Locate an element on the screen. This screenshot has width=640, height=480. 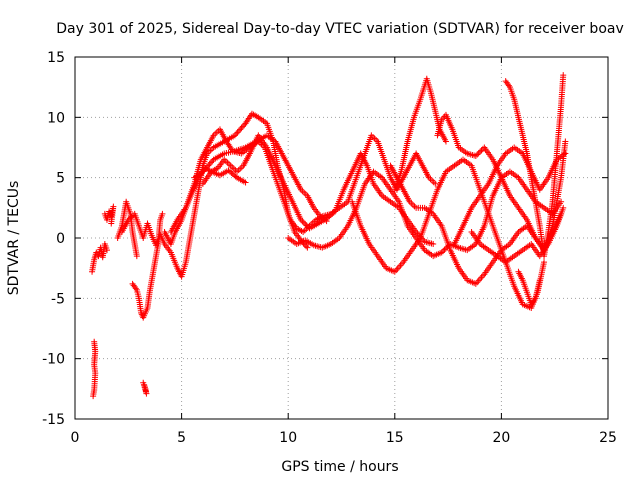
y-tick-label: -10 is located at coordinates (53, 360).